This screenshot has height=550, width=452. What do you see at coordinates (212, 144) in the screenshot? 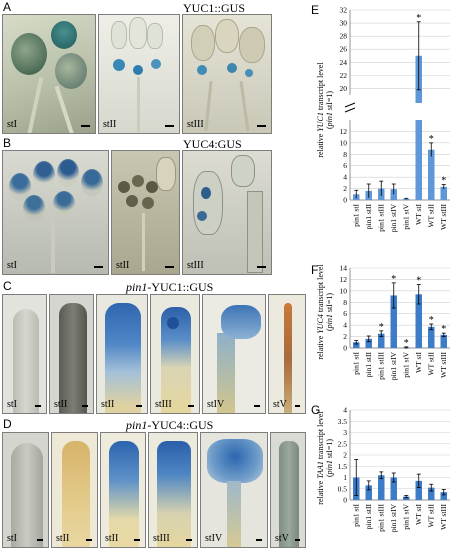
I see `row-title-b: YUC4:GUS` at bounding box center [212, 144].